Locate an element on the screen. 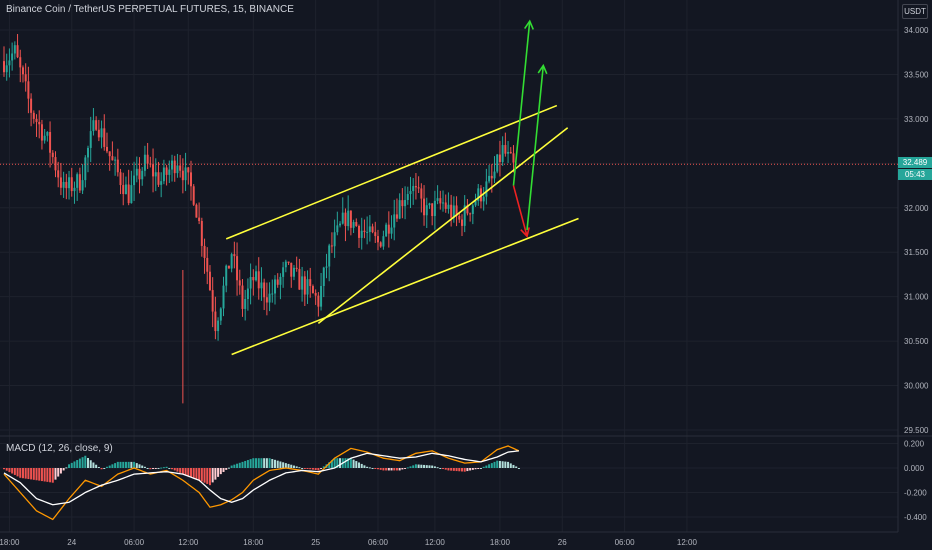 Image resolution: width=932 pixels, height=550 pixels. time-axis-label: 18:00 is located at coordinates (500, 542).